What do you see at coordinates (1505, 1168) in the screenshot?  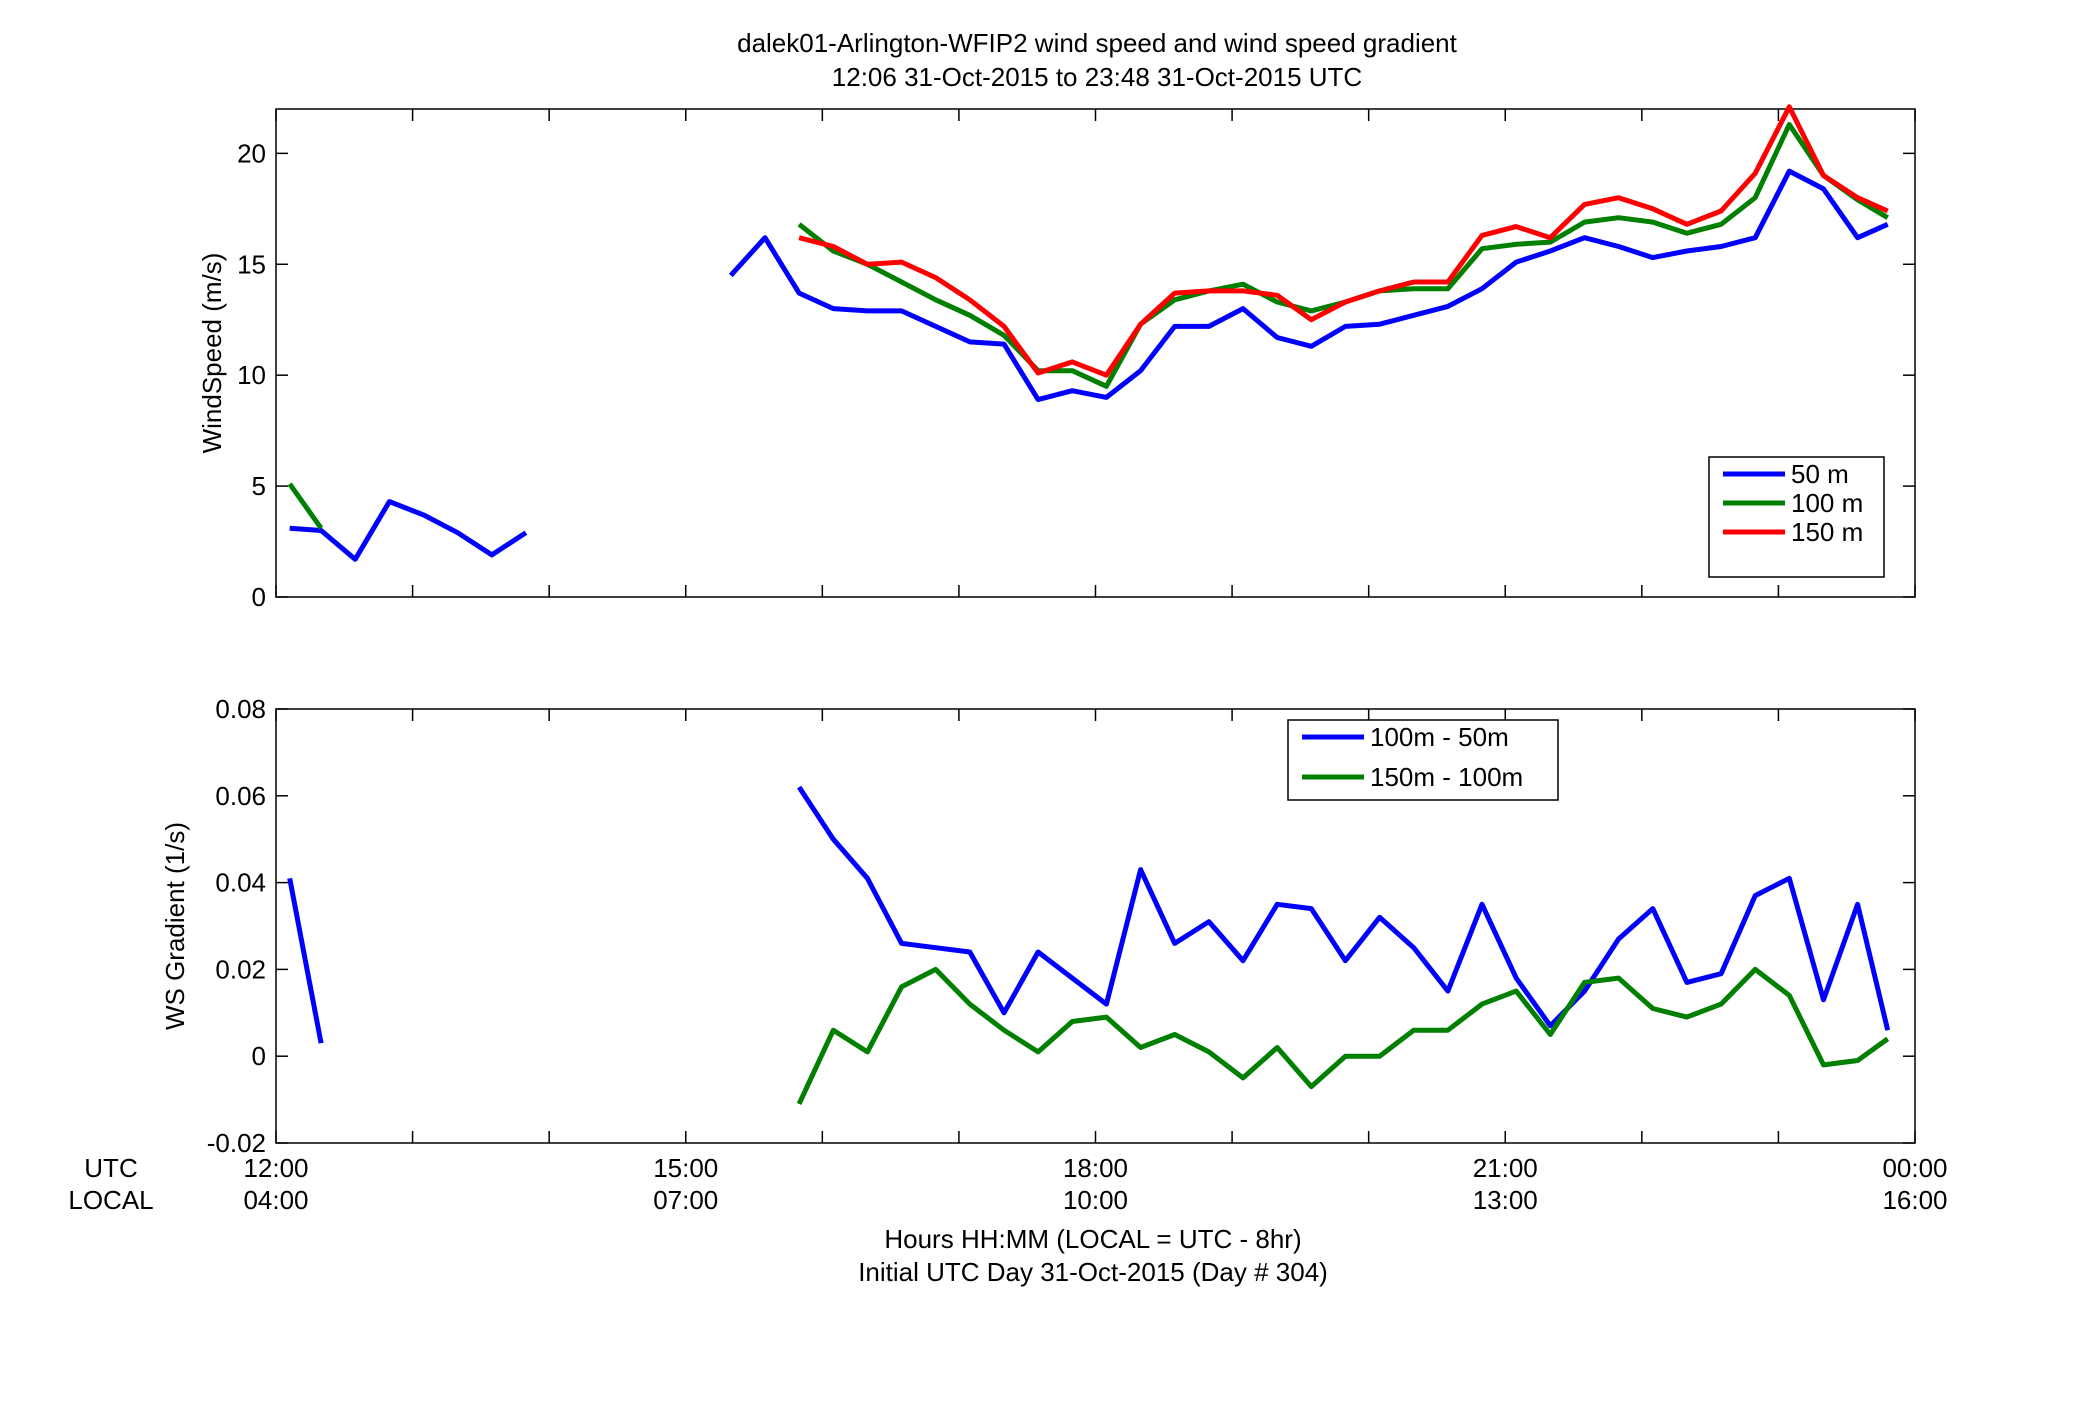 I see `x-tick-label-utc: 21:00` at bounding box center [1505, 1168].